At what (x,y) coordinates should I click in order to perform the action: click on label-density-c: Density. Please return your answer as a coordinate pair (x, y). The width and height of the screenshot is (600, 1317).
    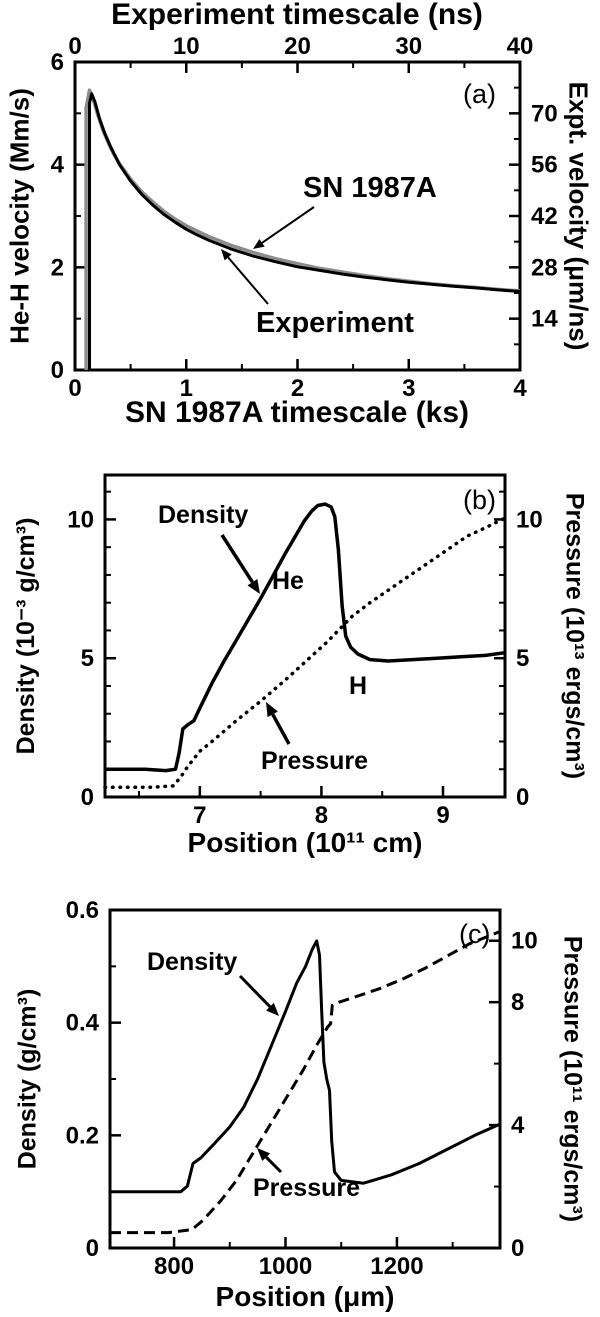
    Looking at the image, I should click on (192, 962).